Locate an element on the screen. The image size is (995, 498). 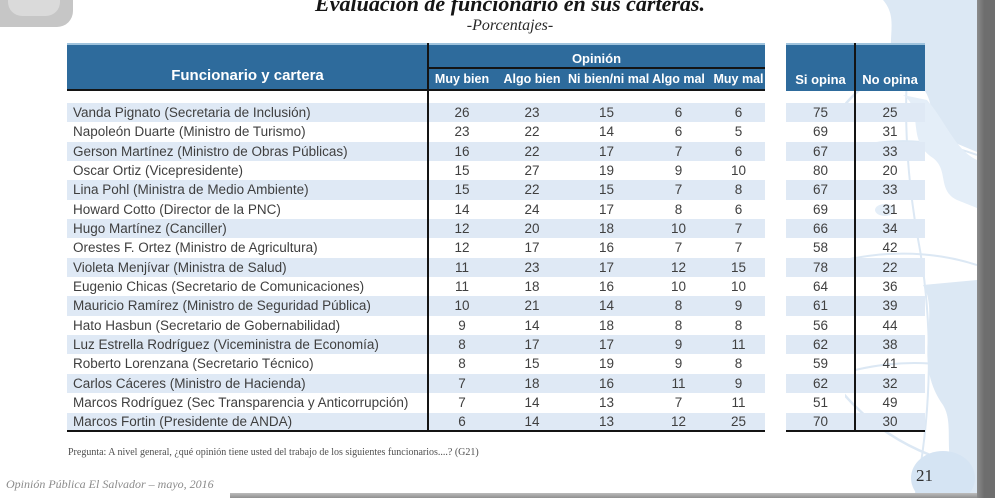
bottom-edge-strip is located at coordinates (612, 495).